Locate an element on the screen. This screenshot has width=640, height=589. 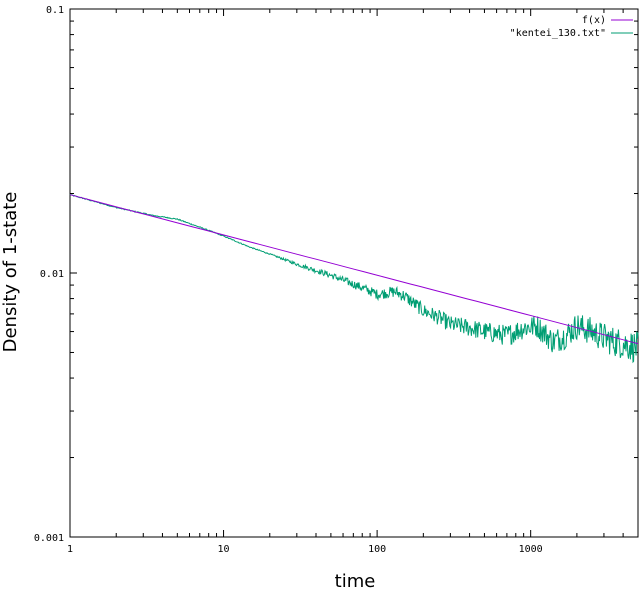
x-tick-label: 10 is located at coordinates (224, 549).